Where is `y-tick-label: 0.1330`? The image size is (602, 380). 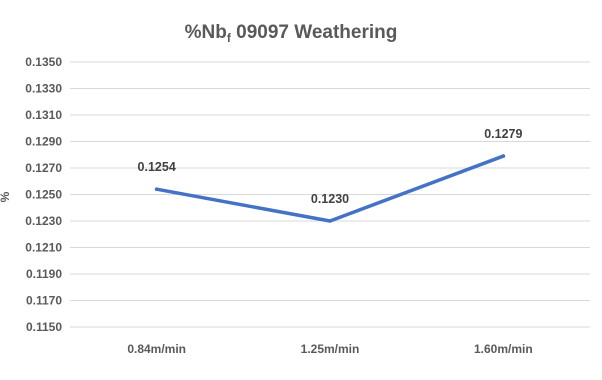 y-tick-label: 0.1330 is located at coordinates (43, 89).